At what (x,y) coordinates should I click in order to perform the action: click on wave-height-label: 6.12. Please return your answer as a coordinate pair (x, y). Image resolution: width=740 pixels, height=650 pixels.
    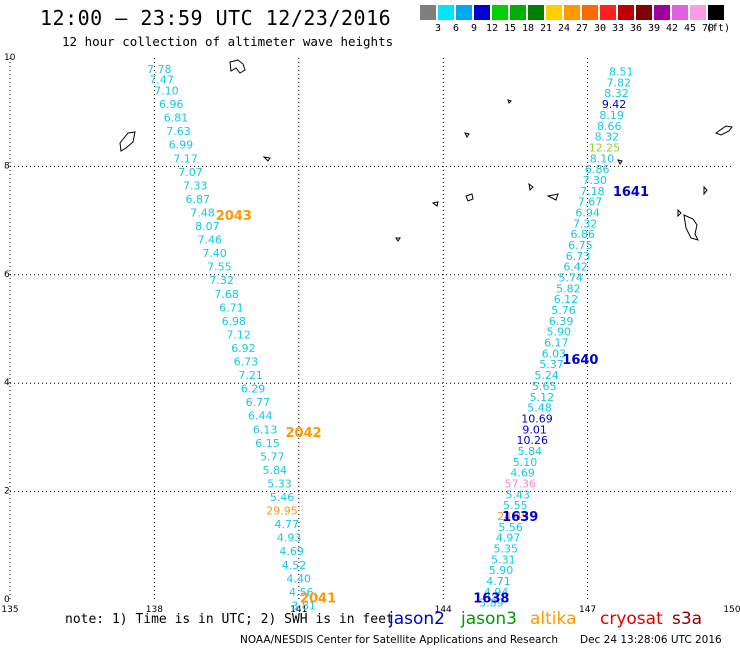
    Looking at the image, I should click on (566, 299).